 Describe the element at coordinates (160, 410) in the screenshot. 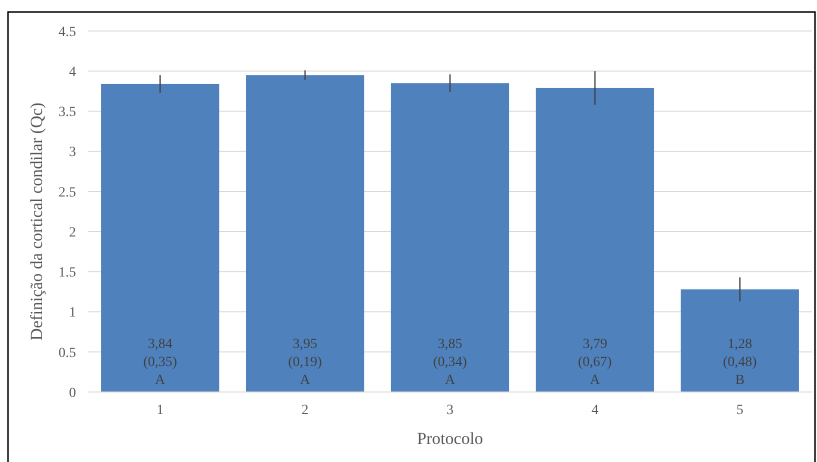

I see `x-tick-label: 1` at that location.